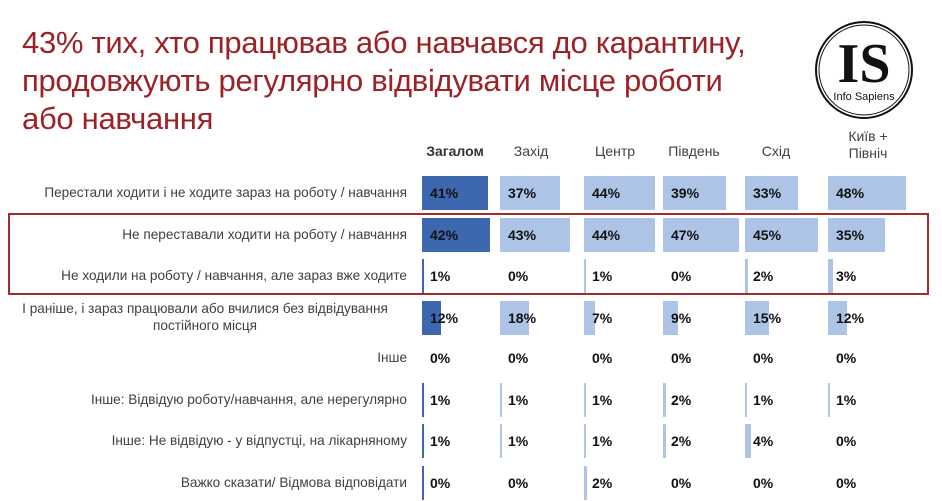  What do you see at coordinates (850, 235) in the screenshot?
I see `value-label: 35%` at bounding box center [850, 235].